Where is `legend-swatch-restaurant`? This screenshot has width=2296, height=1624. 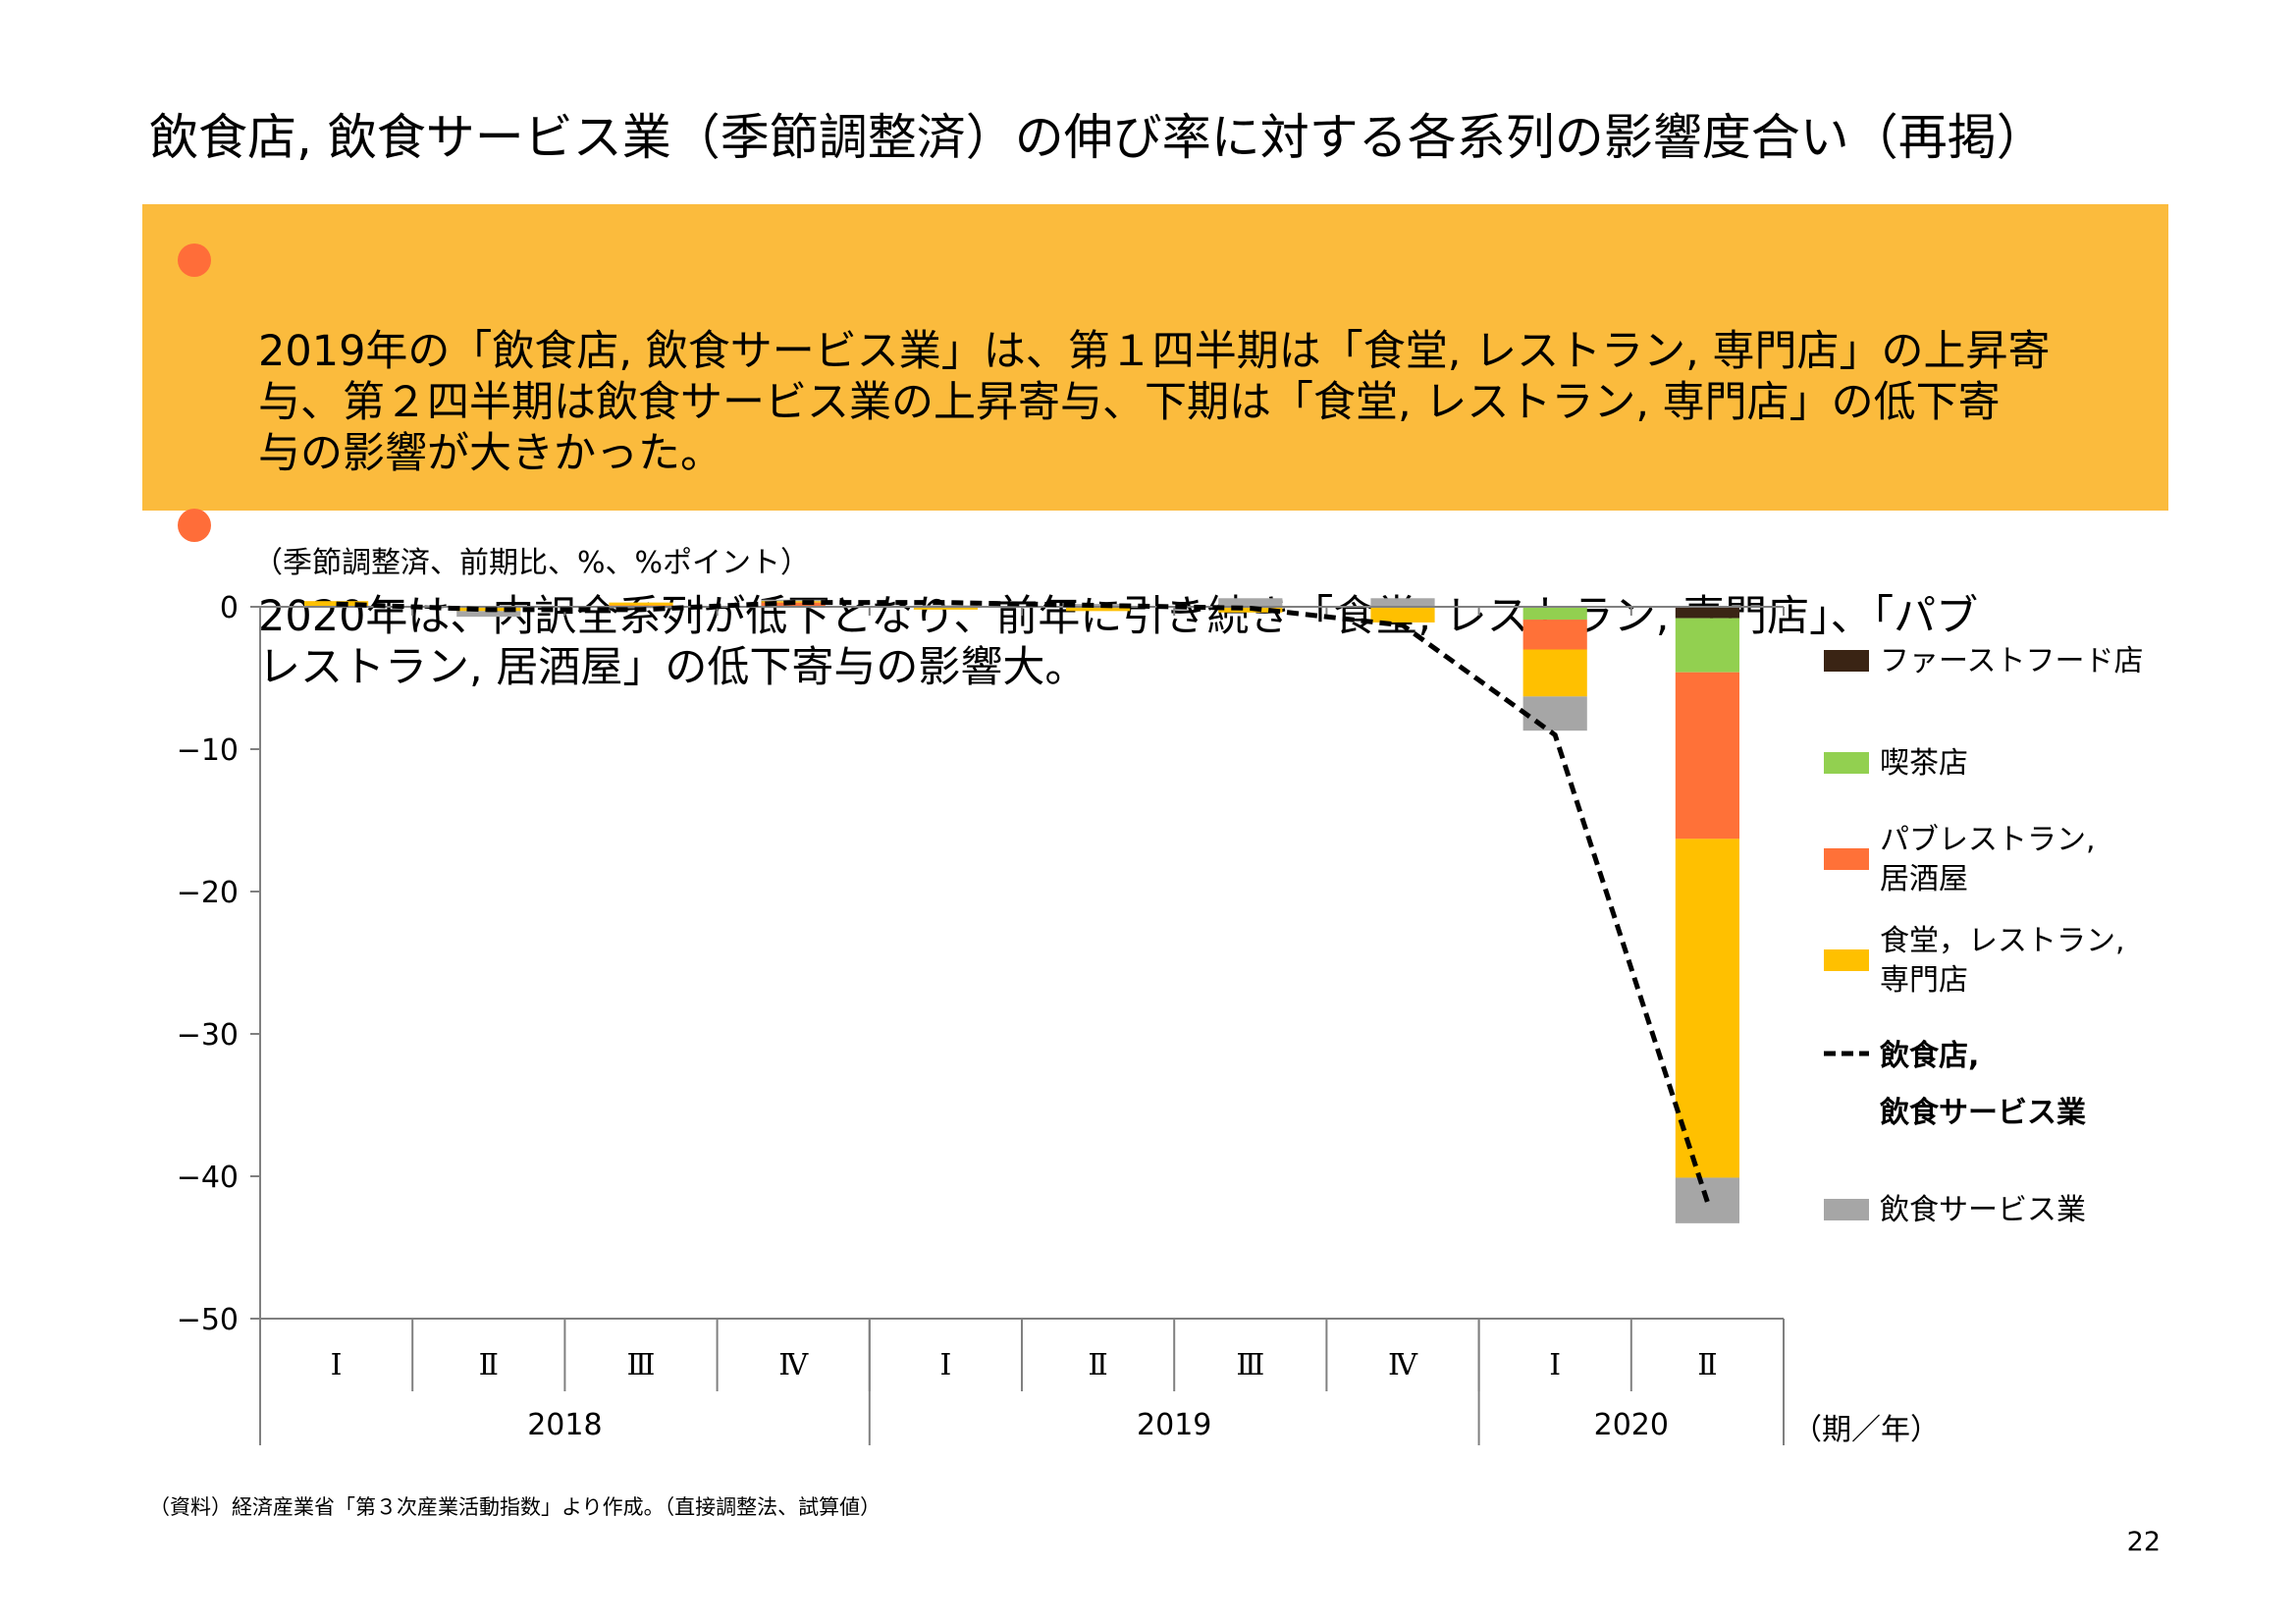
legend-swatch-restaurant is located at coordinates (1847, 960).